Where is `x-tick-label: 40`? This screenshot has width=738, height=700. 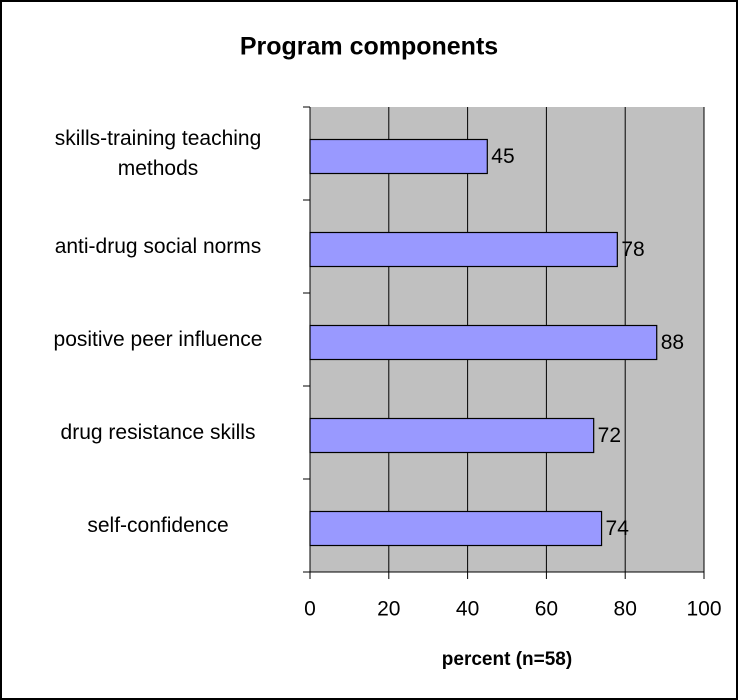
x-tick-label: 40 is located at coordinates (467, 609).